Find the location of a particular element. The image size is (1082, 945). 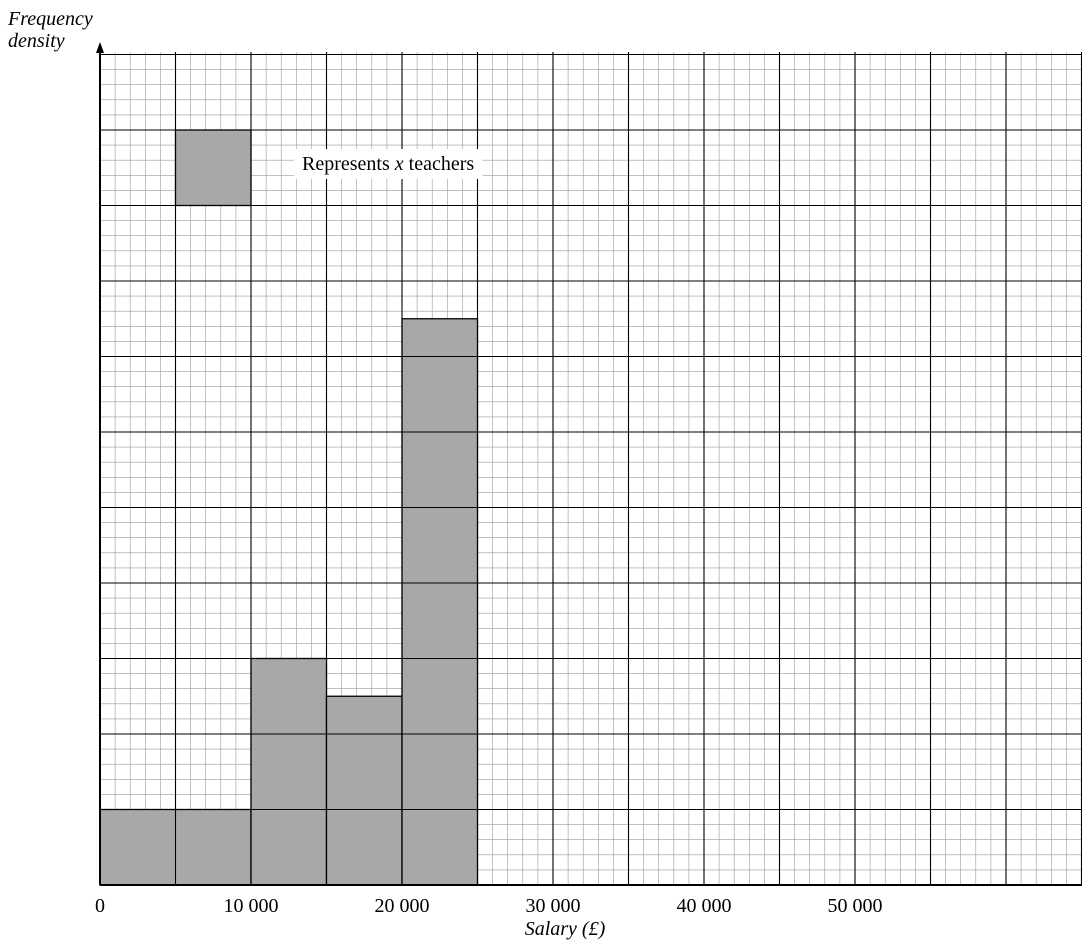

key-label-variable: x is located at coordinates (399, 164).